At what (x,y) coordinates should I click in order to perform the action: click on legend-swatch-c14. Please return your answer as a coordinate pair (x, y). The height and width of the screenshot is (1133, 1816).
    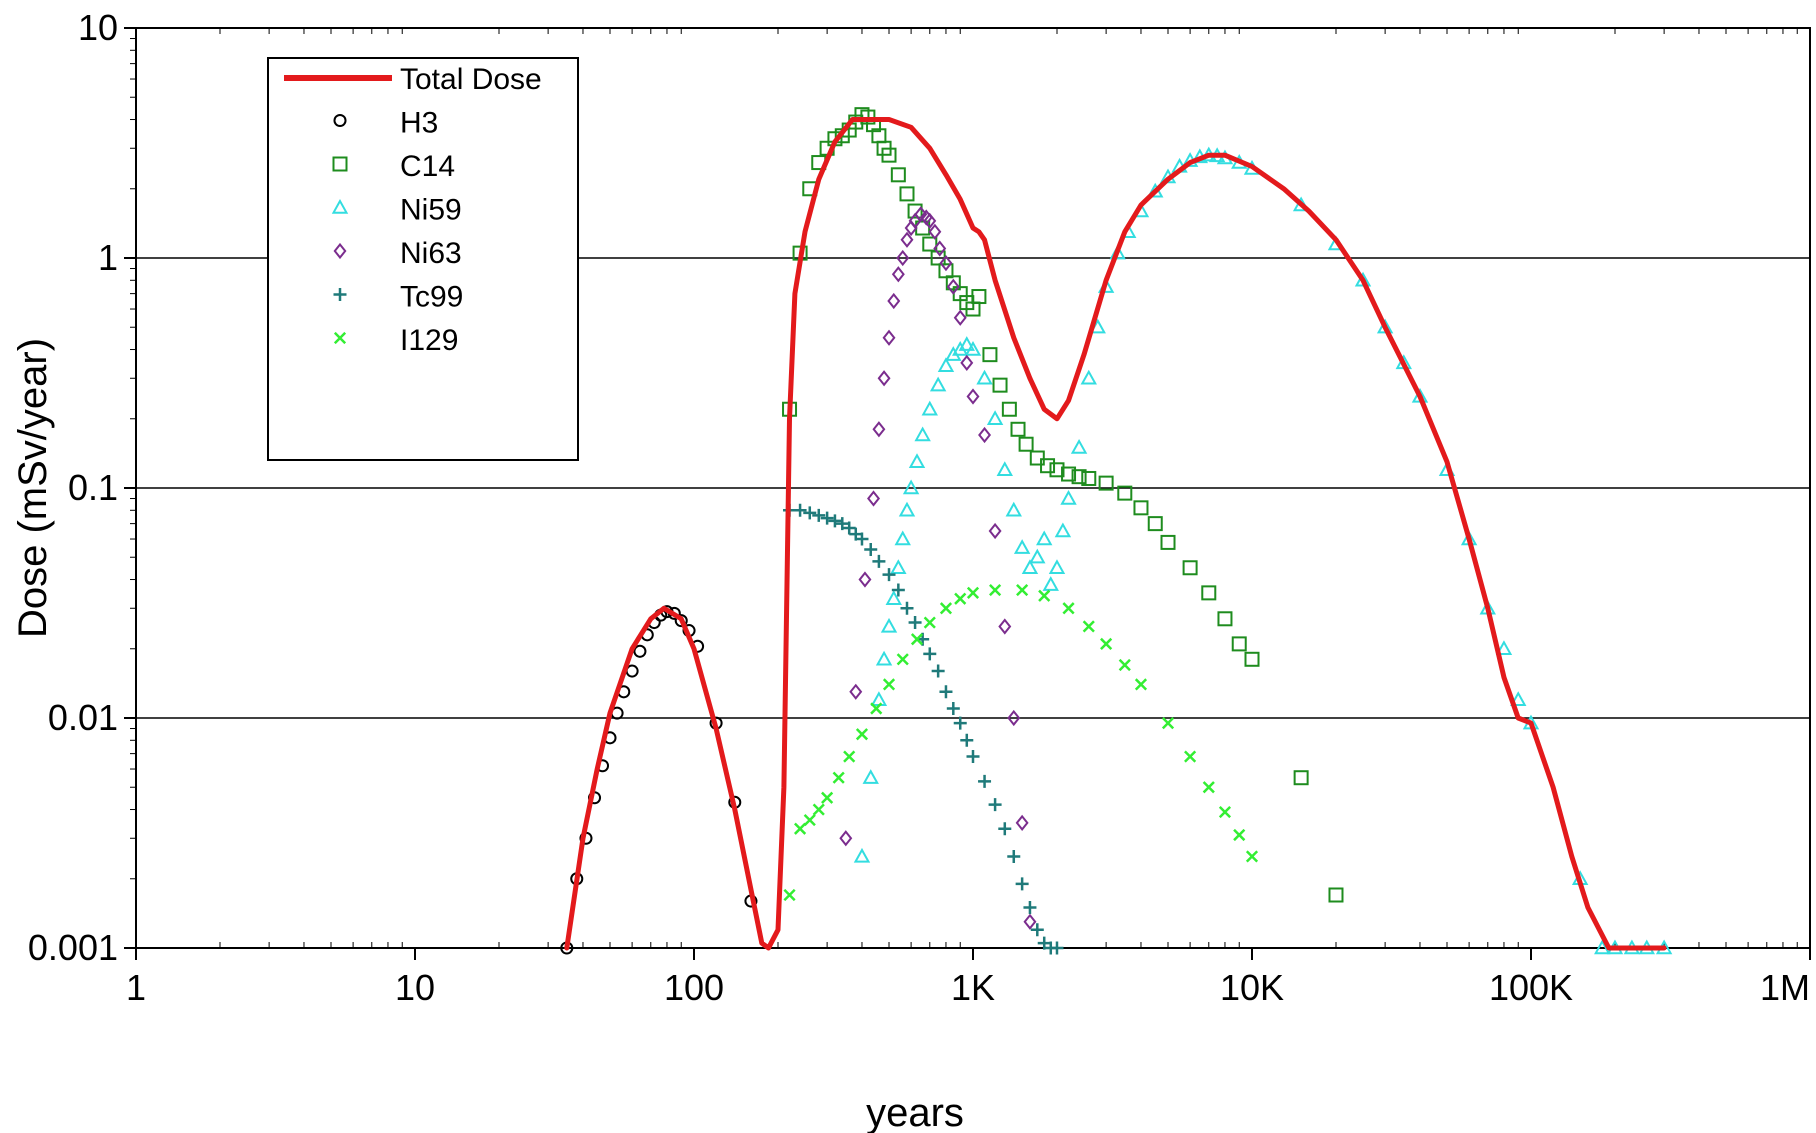
    Looking at the image, I should click on (340, 164).